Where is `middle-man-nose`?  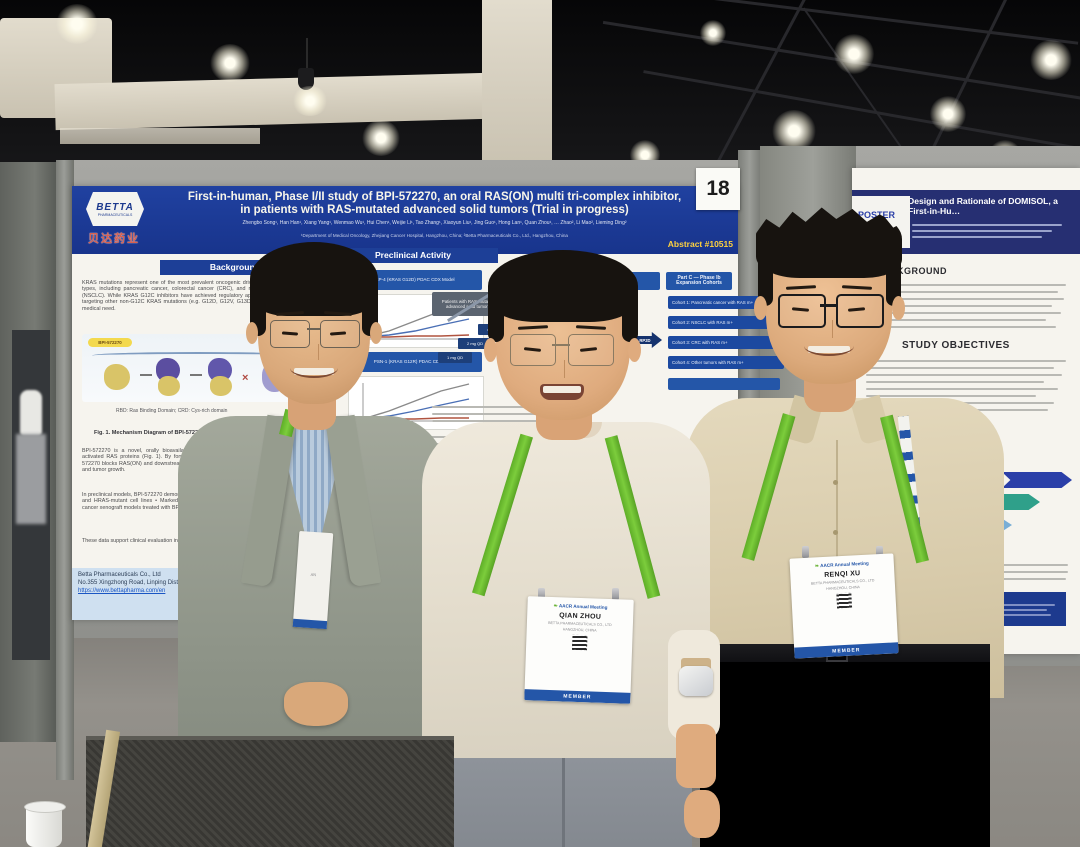
middle-man-nose is located at coordinates (560, 369).